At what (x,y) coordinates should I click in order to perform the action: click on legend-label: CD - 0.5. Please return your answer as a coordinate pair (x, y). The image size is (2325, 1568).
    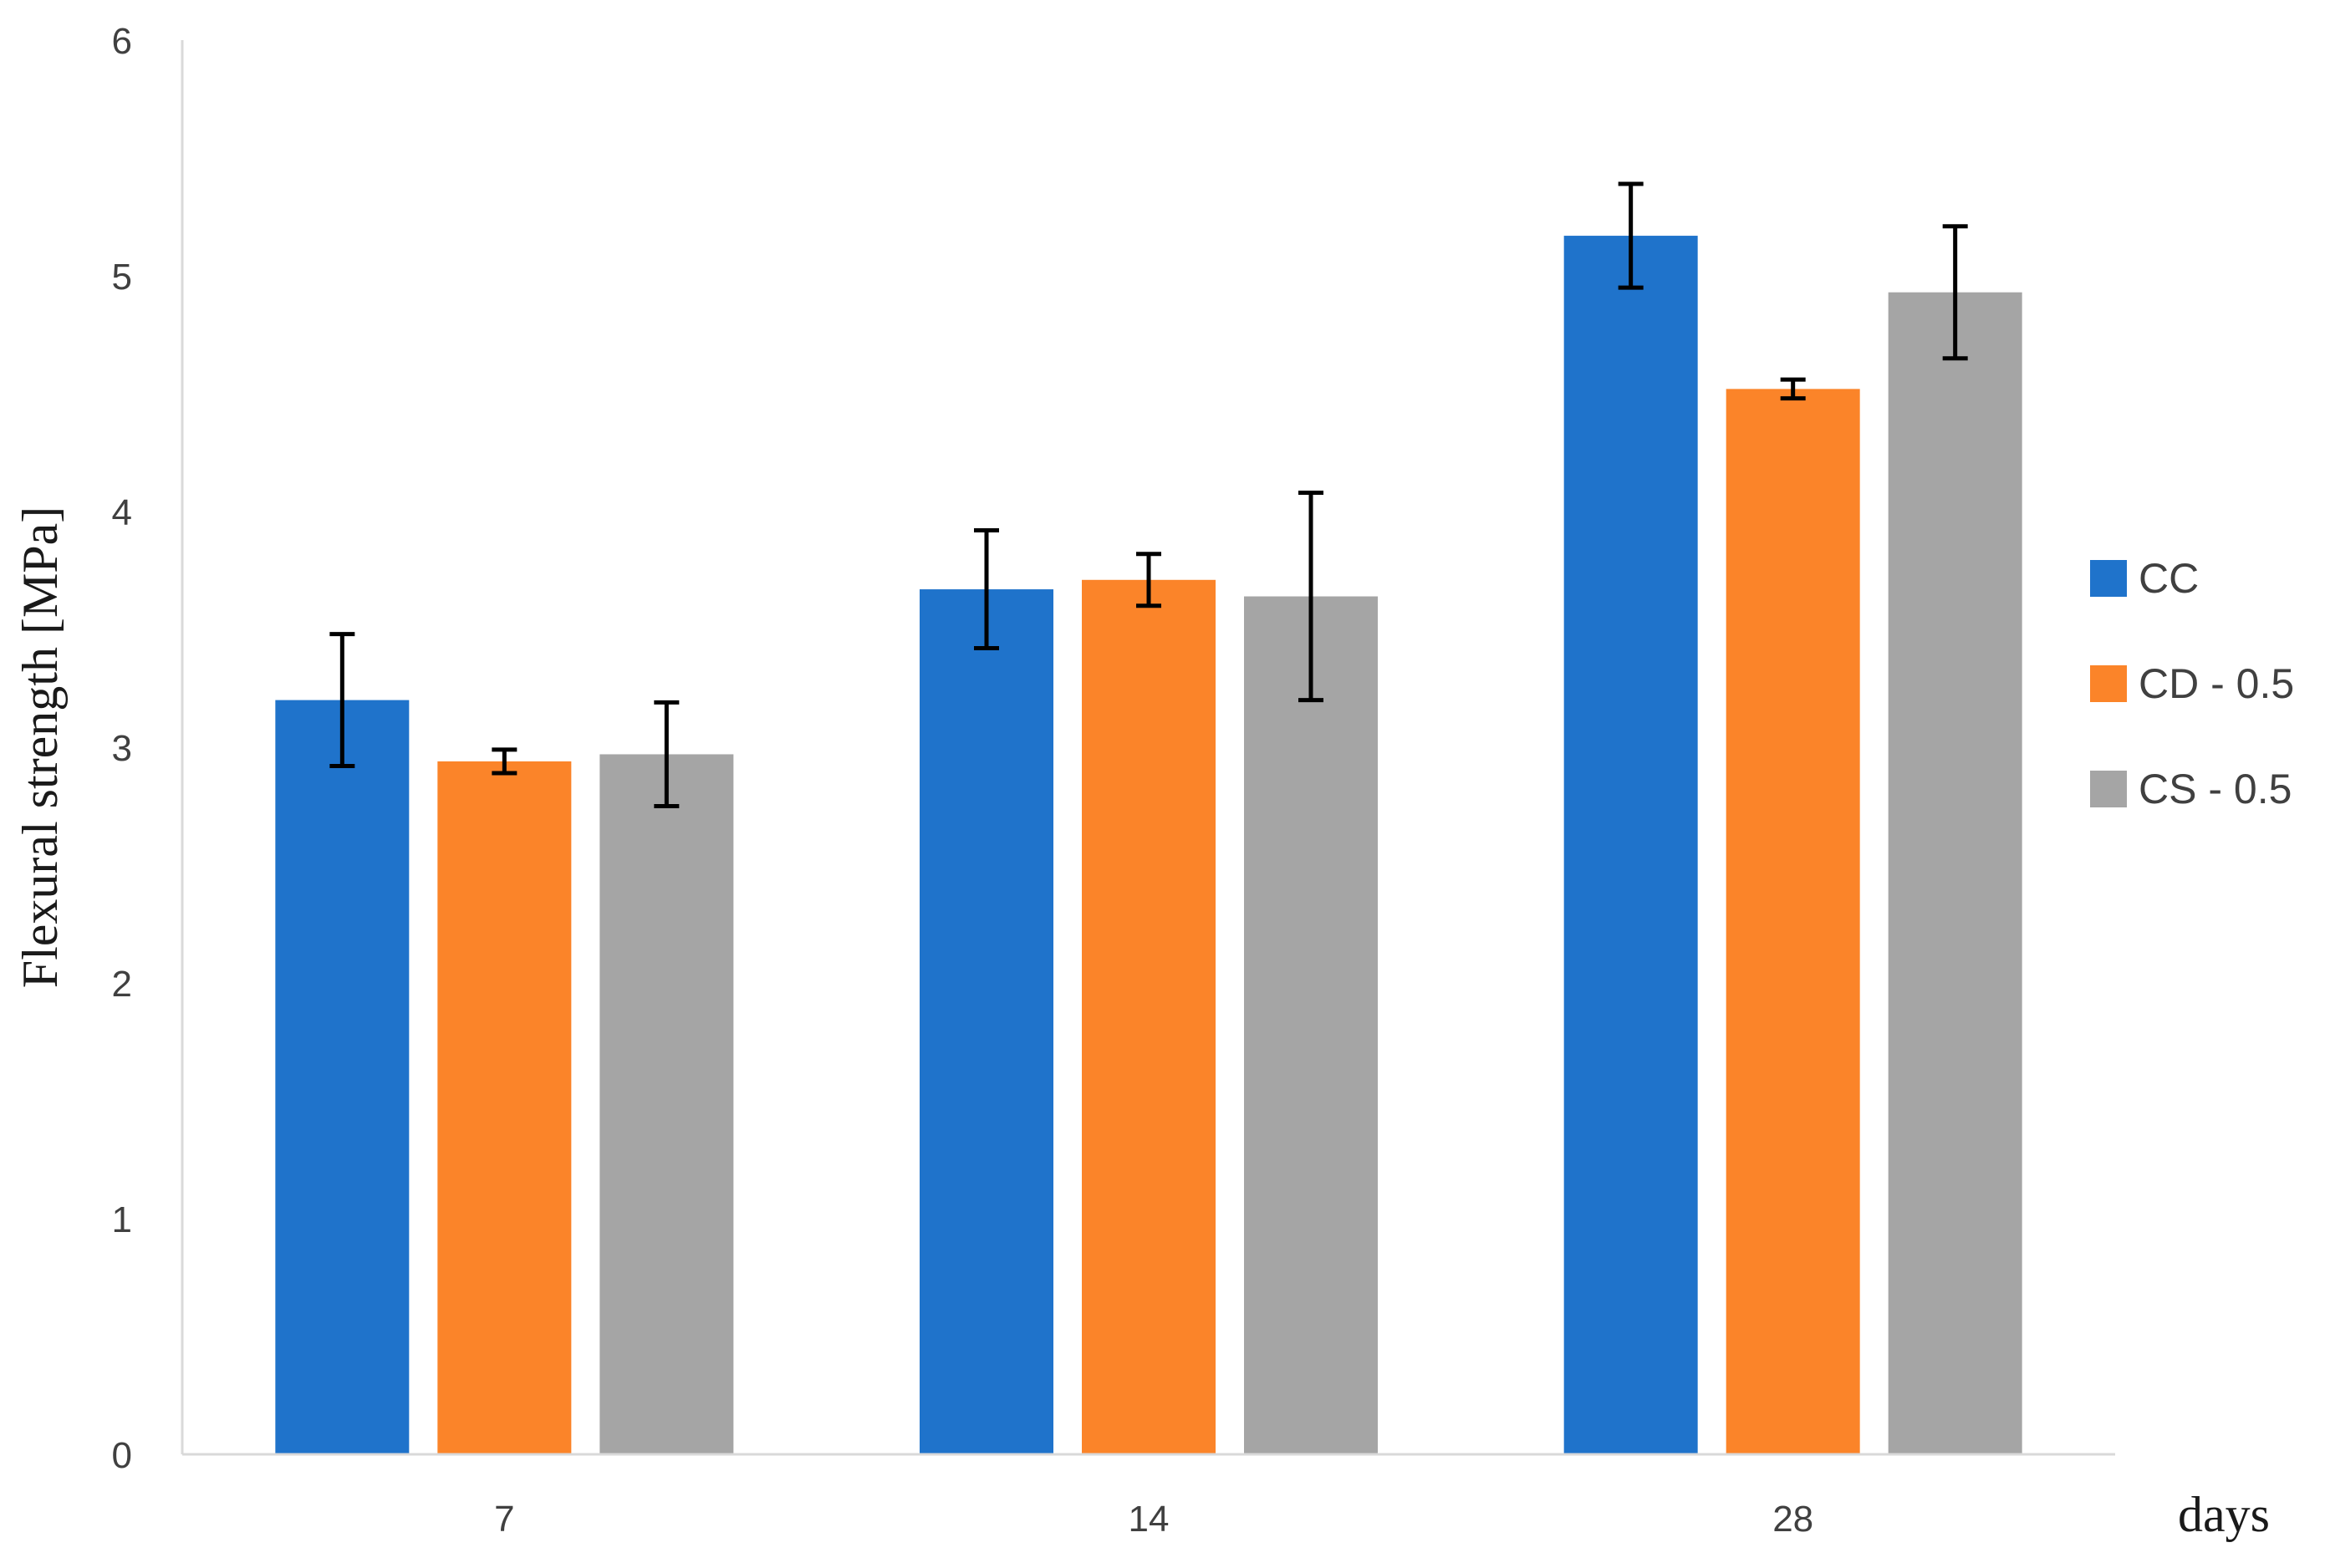
    Looking at the image, I should click on (2216, 683).